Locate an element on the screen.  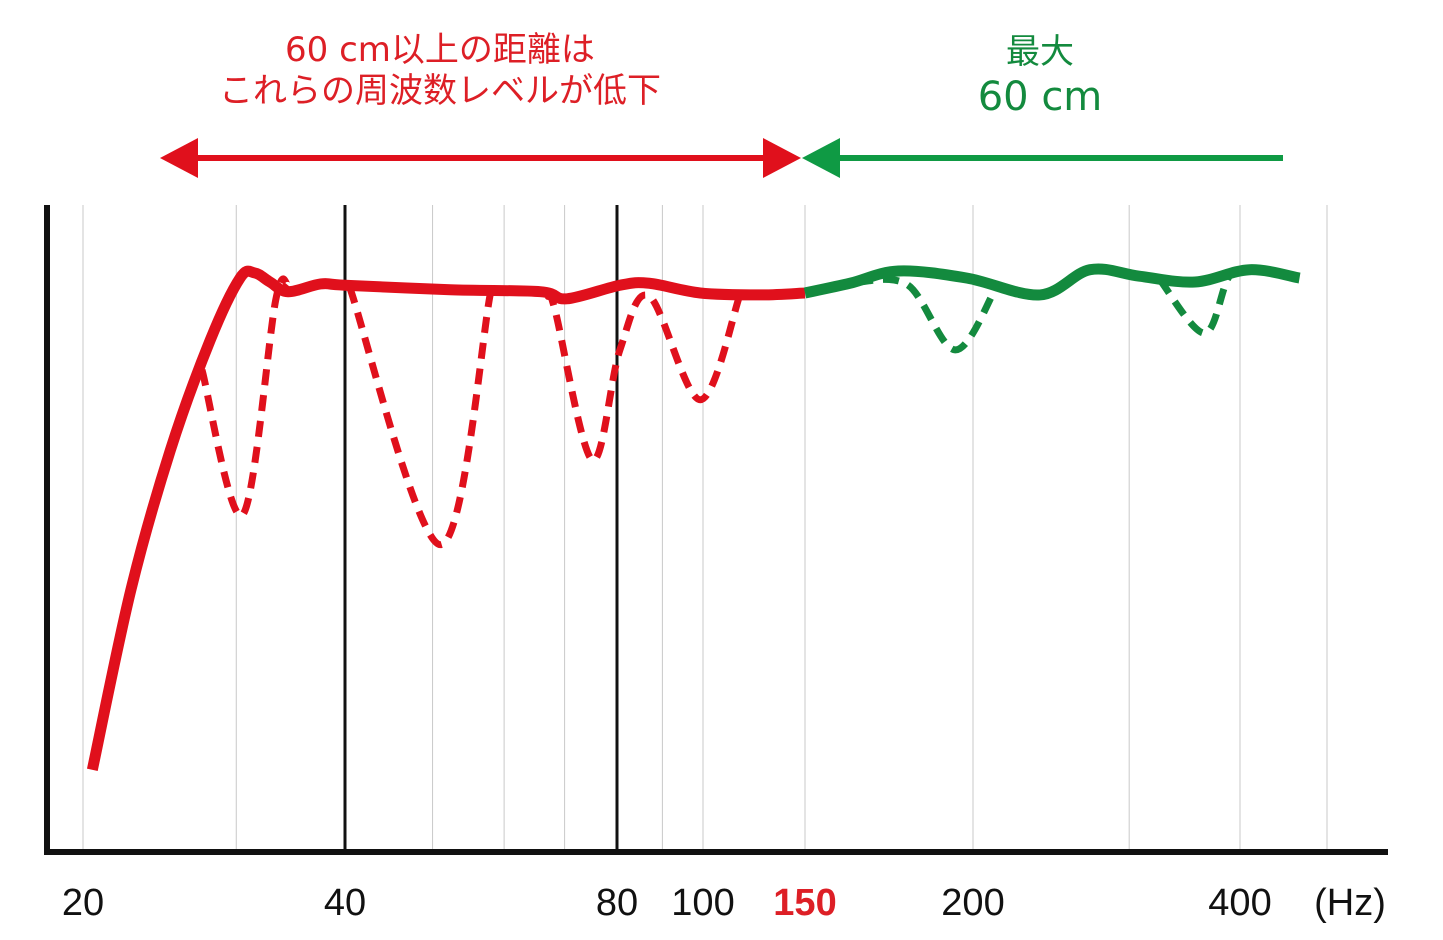
x-tick-label: 100 is located at coordinates (702, 903).